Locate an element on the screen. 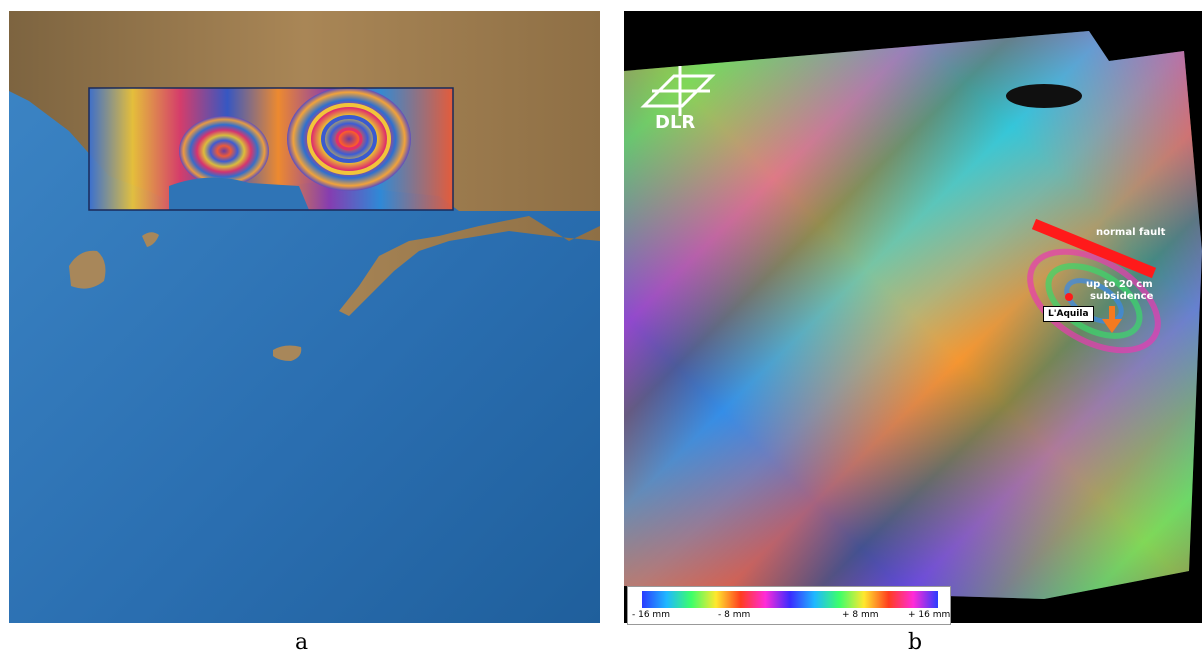  colorbar: - 16 mm - 8 mm + 8 mm + 16 mm is located at coordinates (789, 605).